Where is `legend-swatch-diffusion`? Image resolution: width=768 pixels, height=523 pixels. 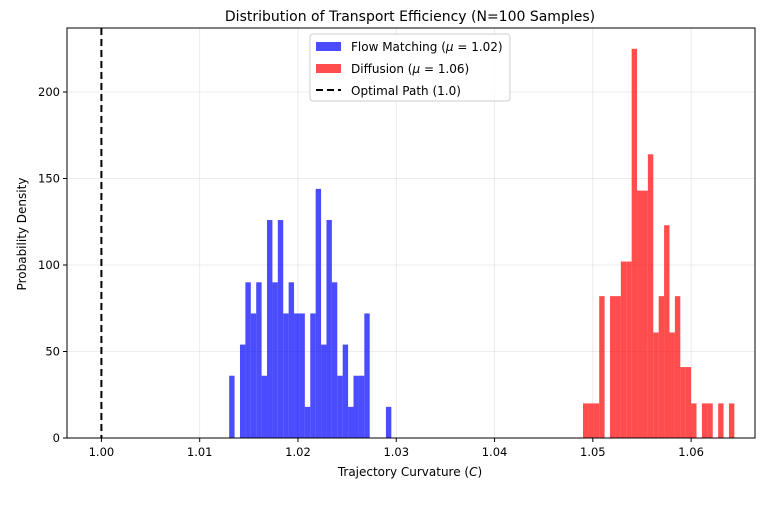 legend-swatch-diffusion is located at coordinates (328, 68).